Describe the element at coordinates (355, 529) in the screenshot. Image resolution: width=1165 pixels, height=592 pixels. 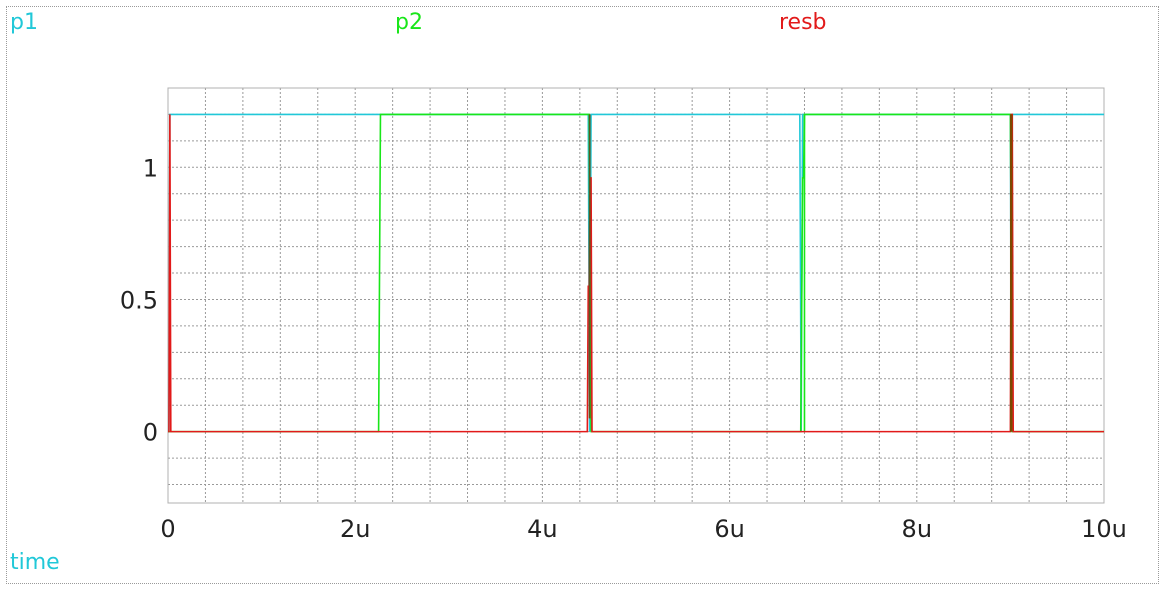
I see `x-tick-label: 2u` at that location.